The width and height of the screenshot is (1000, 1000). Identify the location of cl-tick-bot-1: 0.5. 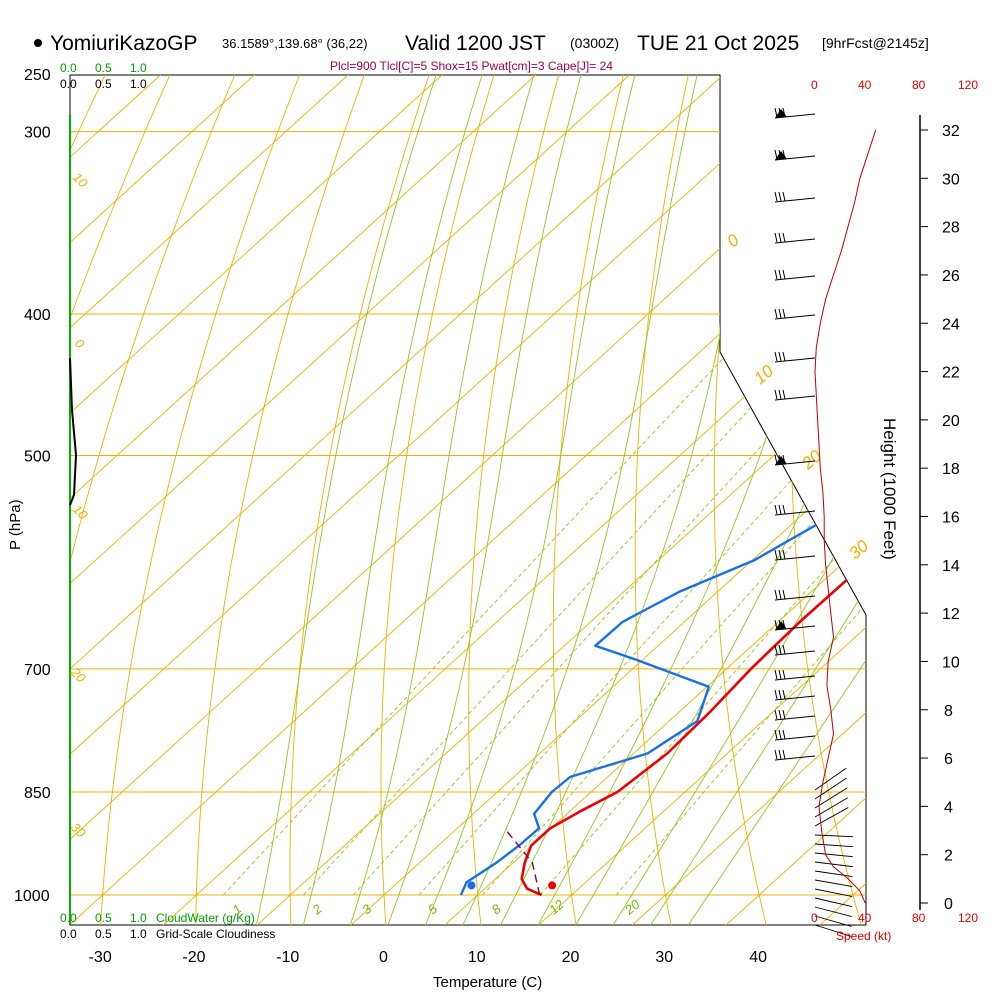
(103, 934).